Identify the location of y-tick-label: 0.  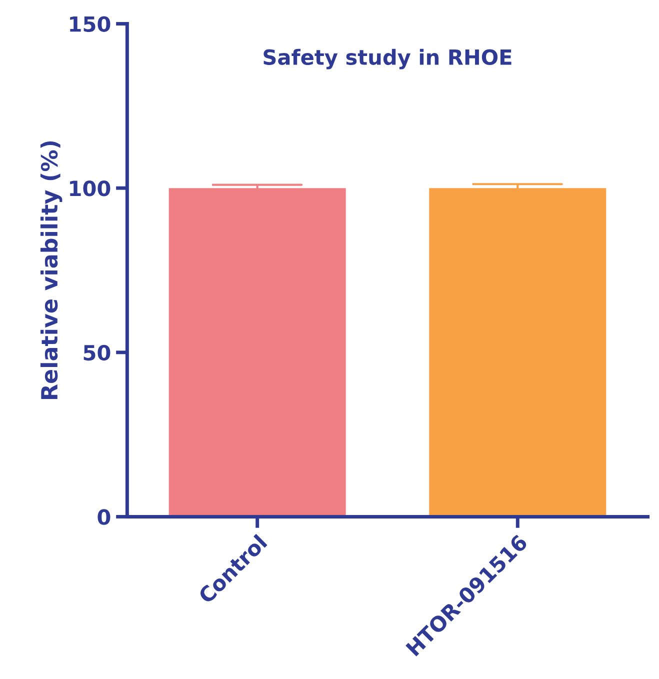
(104, 517).